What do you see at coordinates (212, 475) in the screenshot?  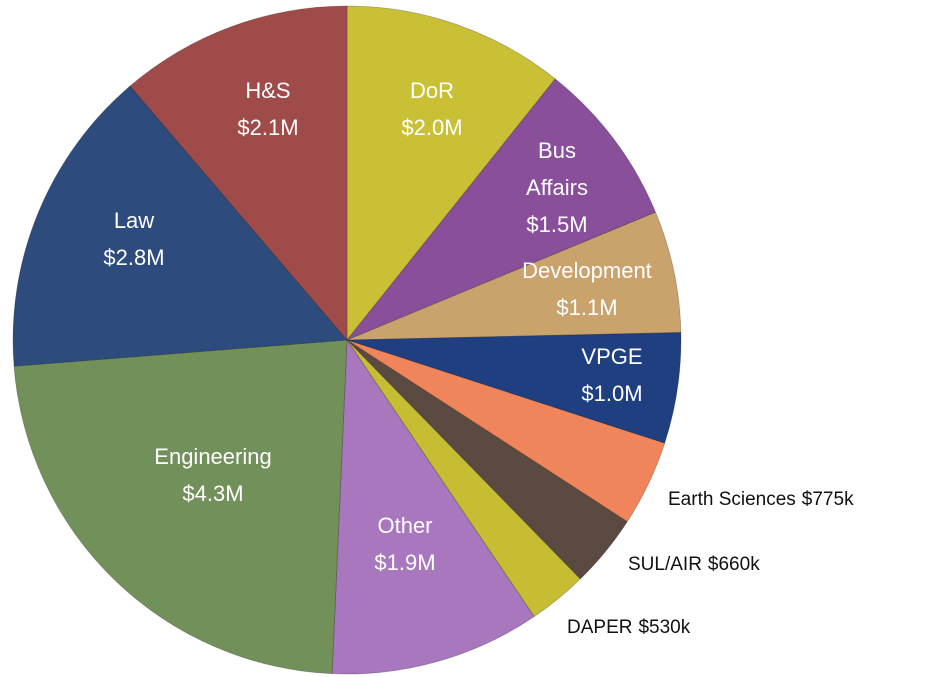 I see `slice-label: Engineering $4.3M` at bounding box center [212, 475].